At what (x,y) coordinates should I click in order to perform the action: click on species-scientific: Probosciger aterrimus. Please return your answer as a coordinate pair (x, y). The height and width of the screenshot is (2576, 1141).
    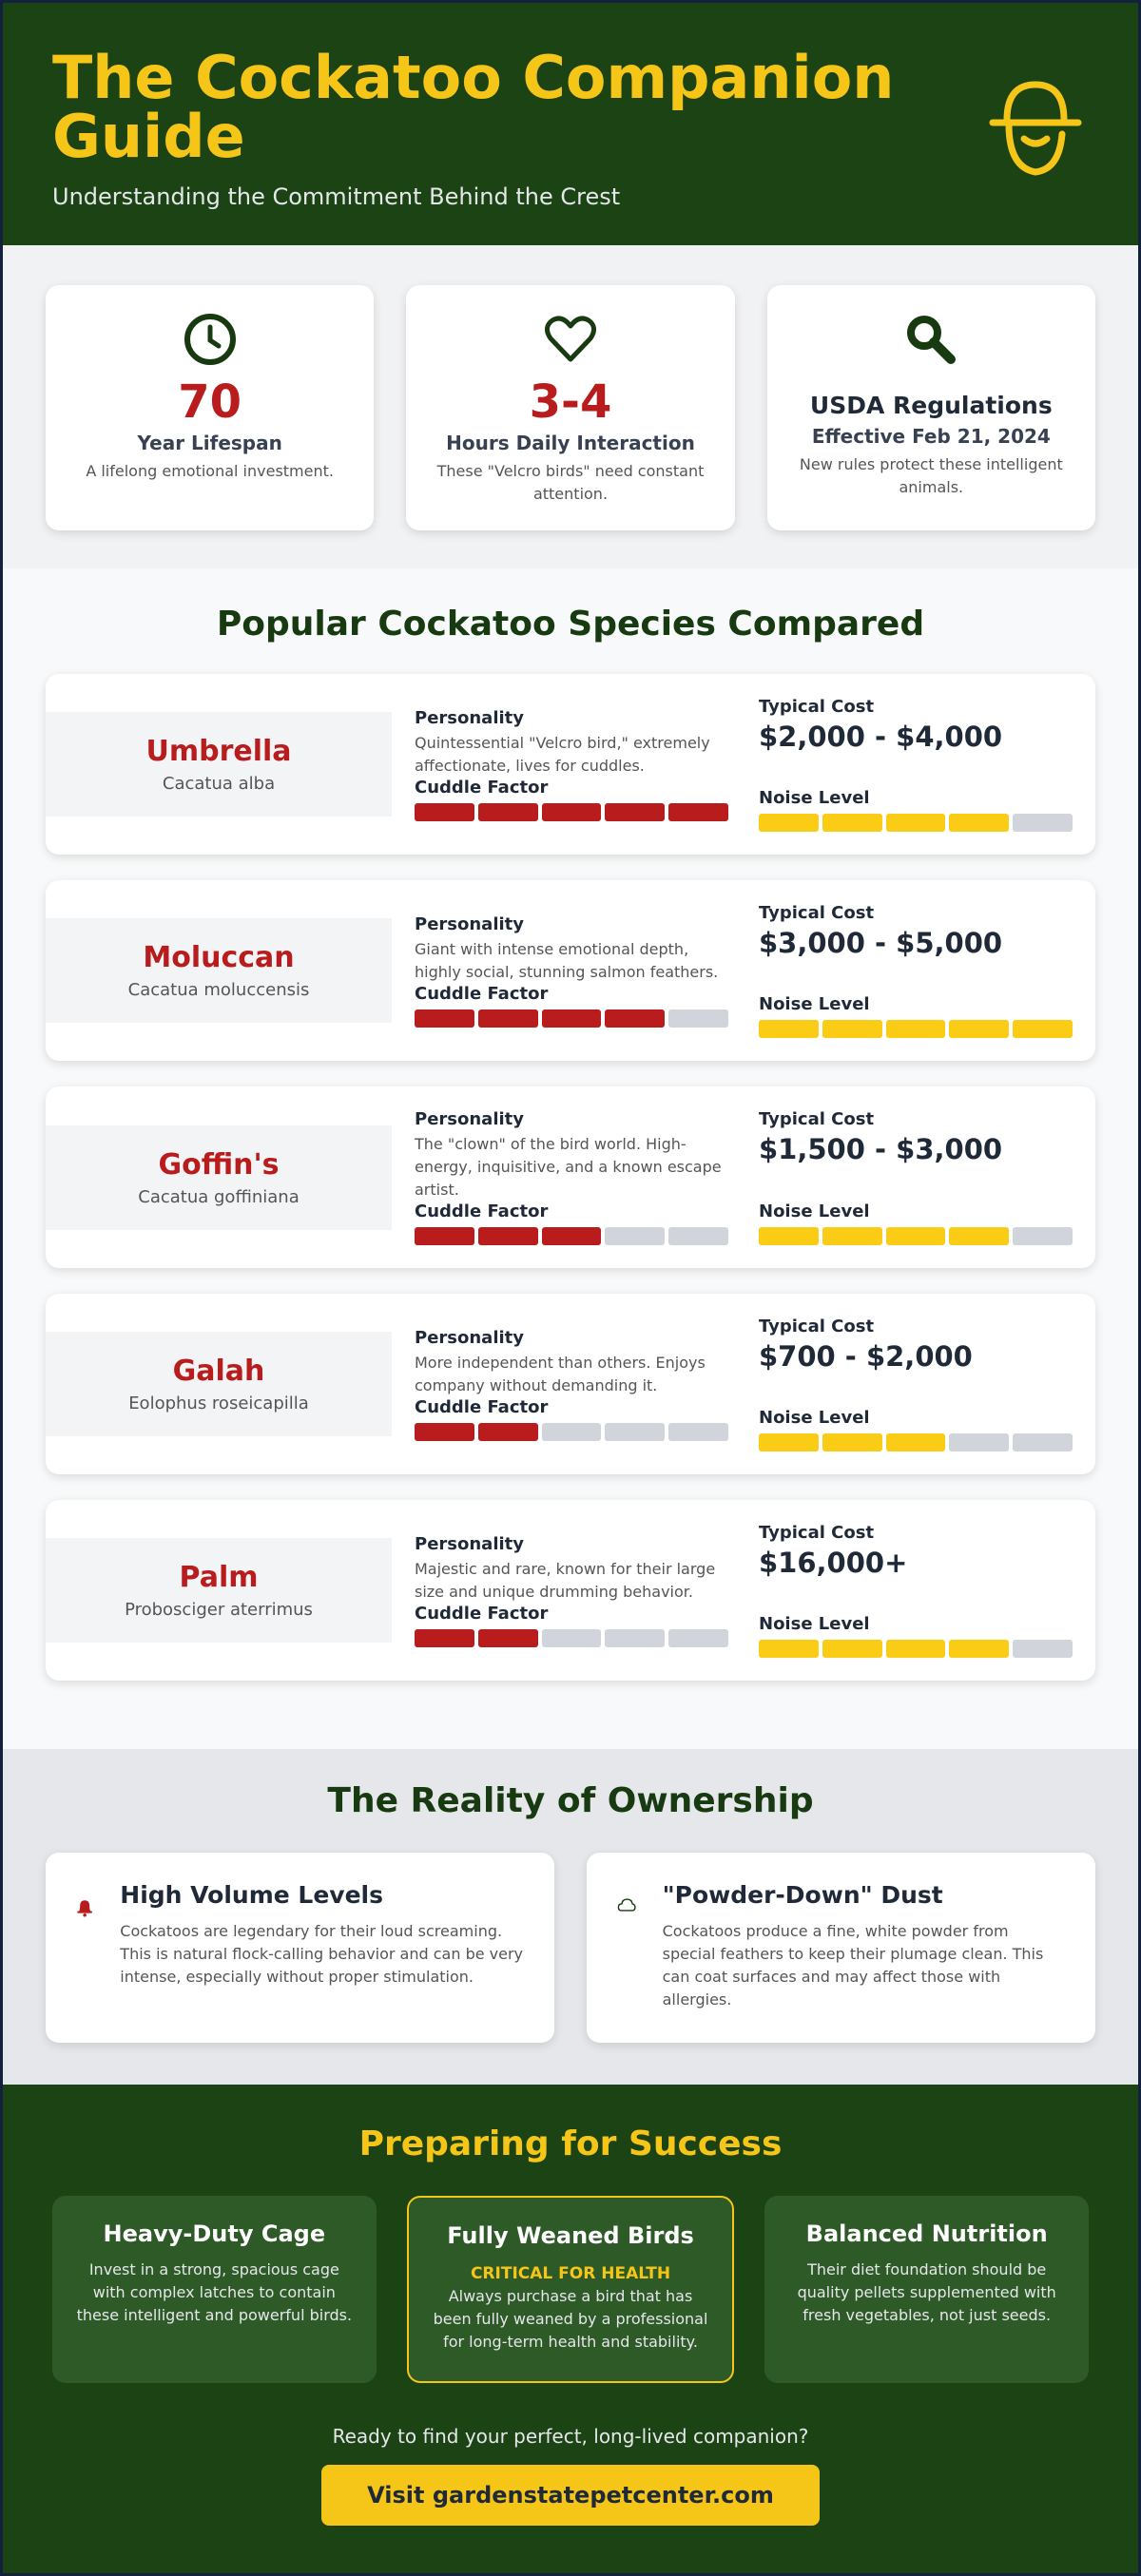
    Looking at the image, I should click on (219, 1610).